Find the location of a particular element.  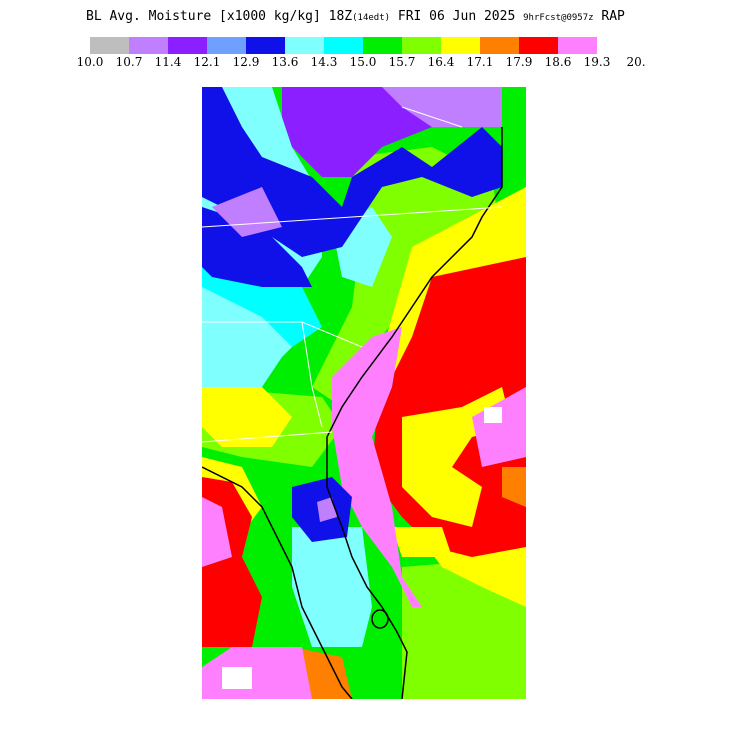

legend-tick-label: 12.9 is located at coordinates (246, 62).